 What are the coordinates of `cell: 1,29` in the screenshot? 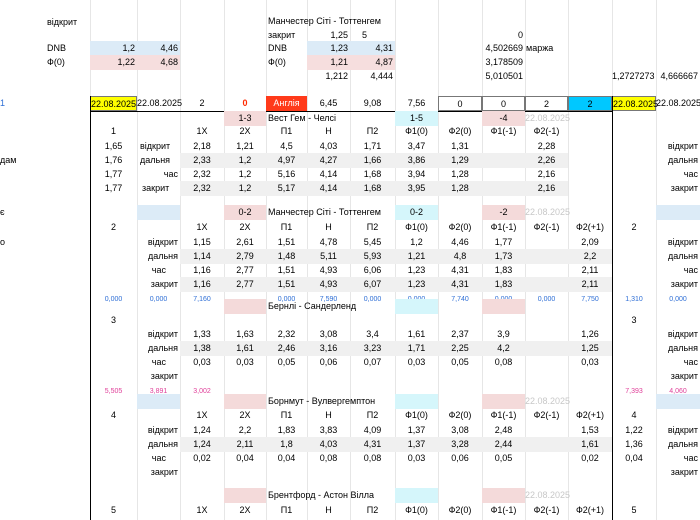 It's located at (460, 160).